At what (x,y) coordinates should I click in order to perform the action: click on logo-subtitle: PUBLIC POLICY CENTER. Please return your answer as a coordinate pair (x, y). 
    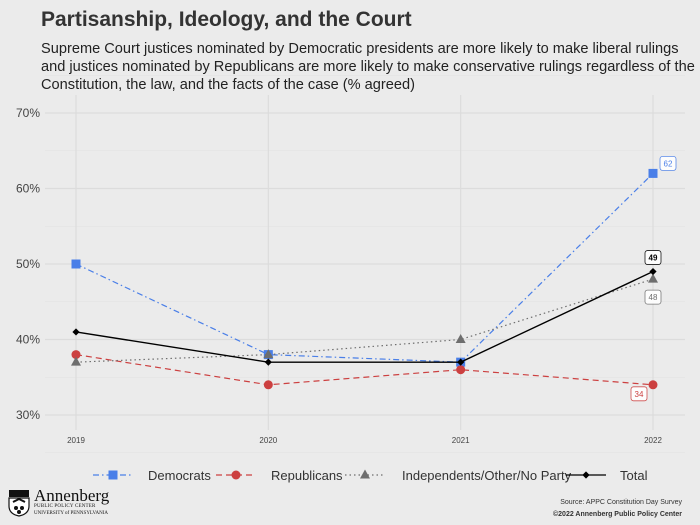
    Looking at the image, I should click on (65, 506).